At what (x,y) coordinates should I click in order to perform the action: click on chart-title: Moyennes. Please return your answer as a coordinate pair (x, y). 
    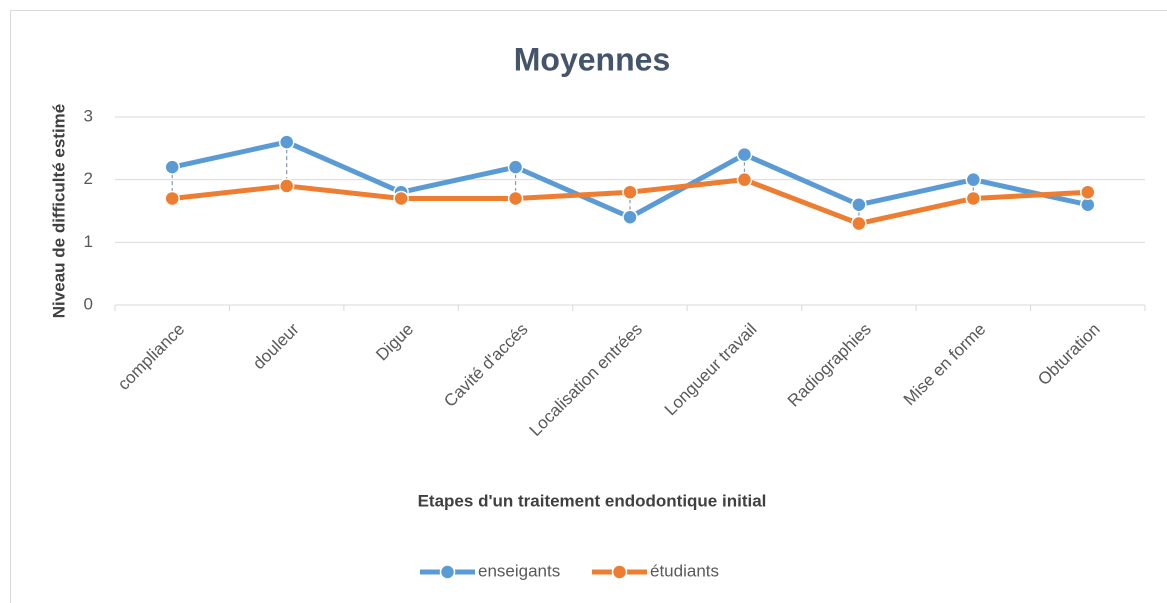
    Looking at the image, I should click on (592, 59).